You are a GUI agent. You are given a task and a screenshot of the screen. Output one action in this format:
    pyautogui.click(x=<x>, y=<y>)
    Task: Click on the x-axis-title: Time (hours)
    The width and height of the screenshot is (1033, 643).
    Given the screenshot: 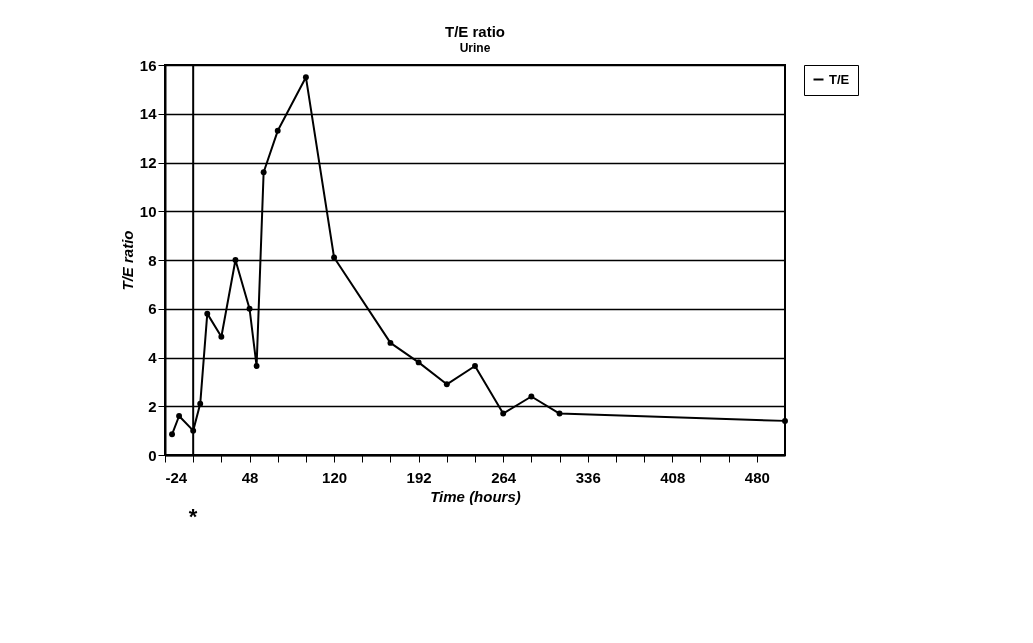 What is the action you would take?
    pyautogui.click(x=475, y=496)
    